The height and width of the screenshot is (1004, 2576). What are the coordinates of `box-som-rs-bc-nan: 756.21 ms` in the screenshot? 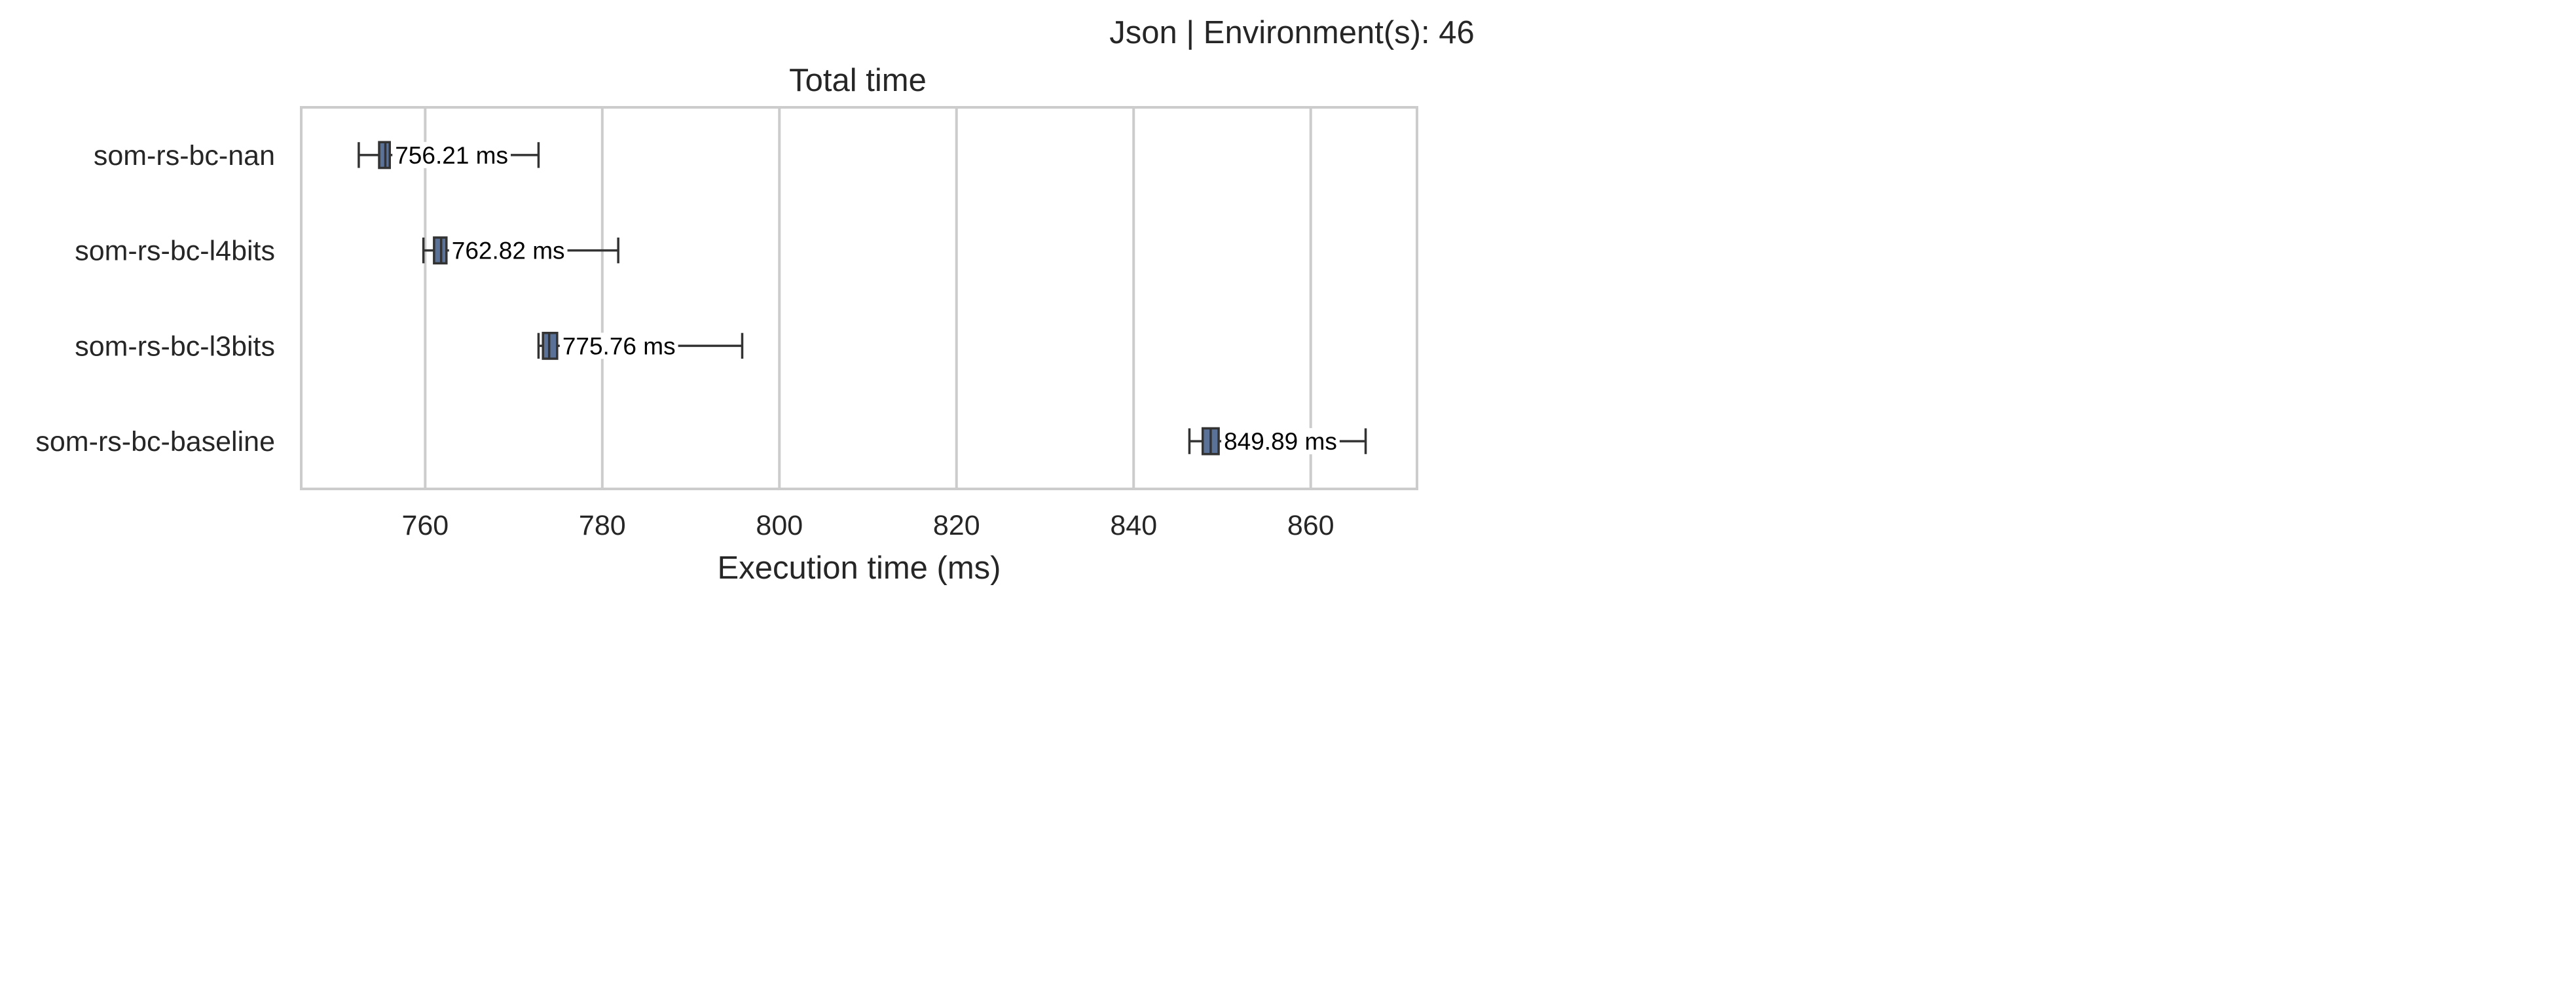 It's located at (449, 155).